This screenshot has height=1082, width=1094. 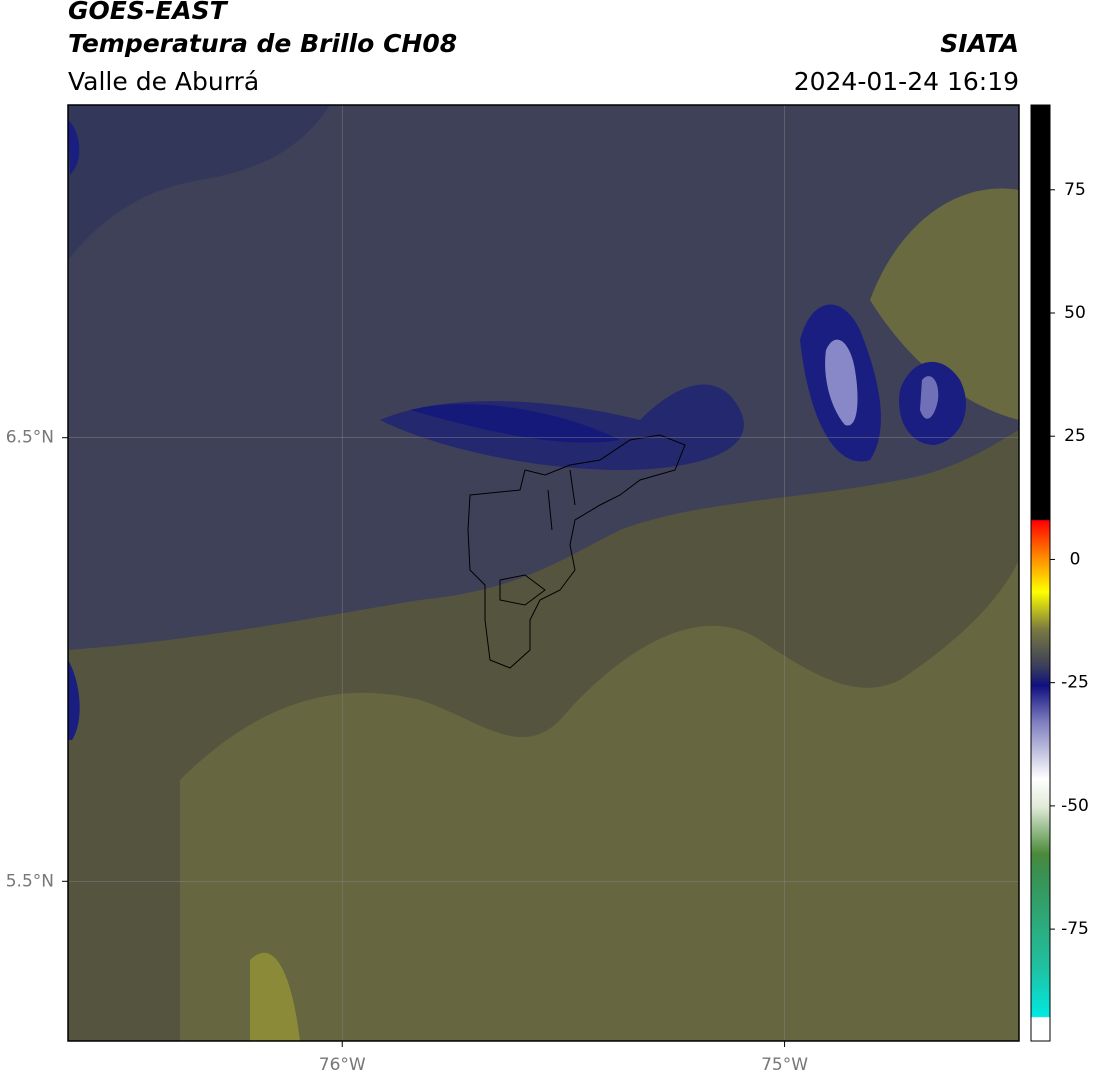 I want to click on colorbar-tick-label: -25, so click(x=1075, y=683).